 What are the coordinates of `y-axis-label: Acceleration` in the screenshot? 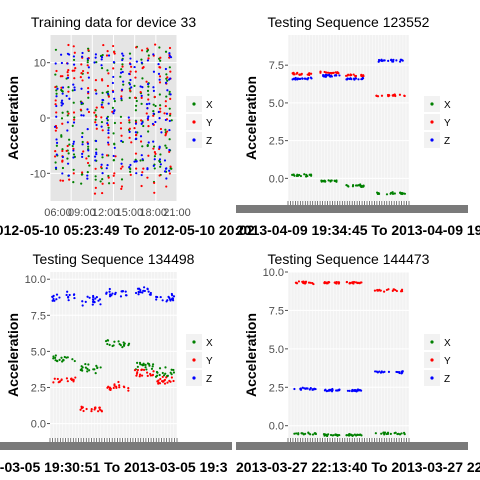 It's located at (251, 118).